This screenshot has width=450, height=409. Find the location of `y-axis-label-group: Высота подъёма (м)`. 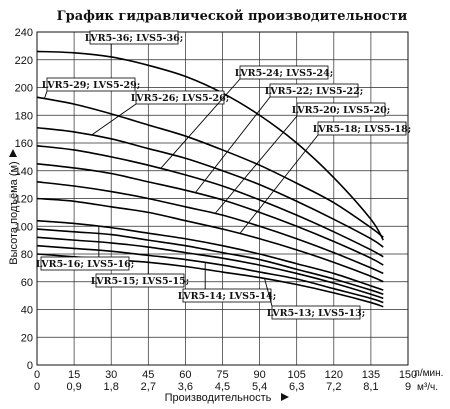

y-axis-label-group: Высота подъёма (м) is located at coordinates (14, 207).